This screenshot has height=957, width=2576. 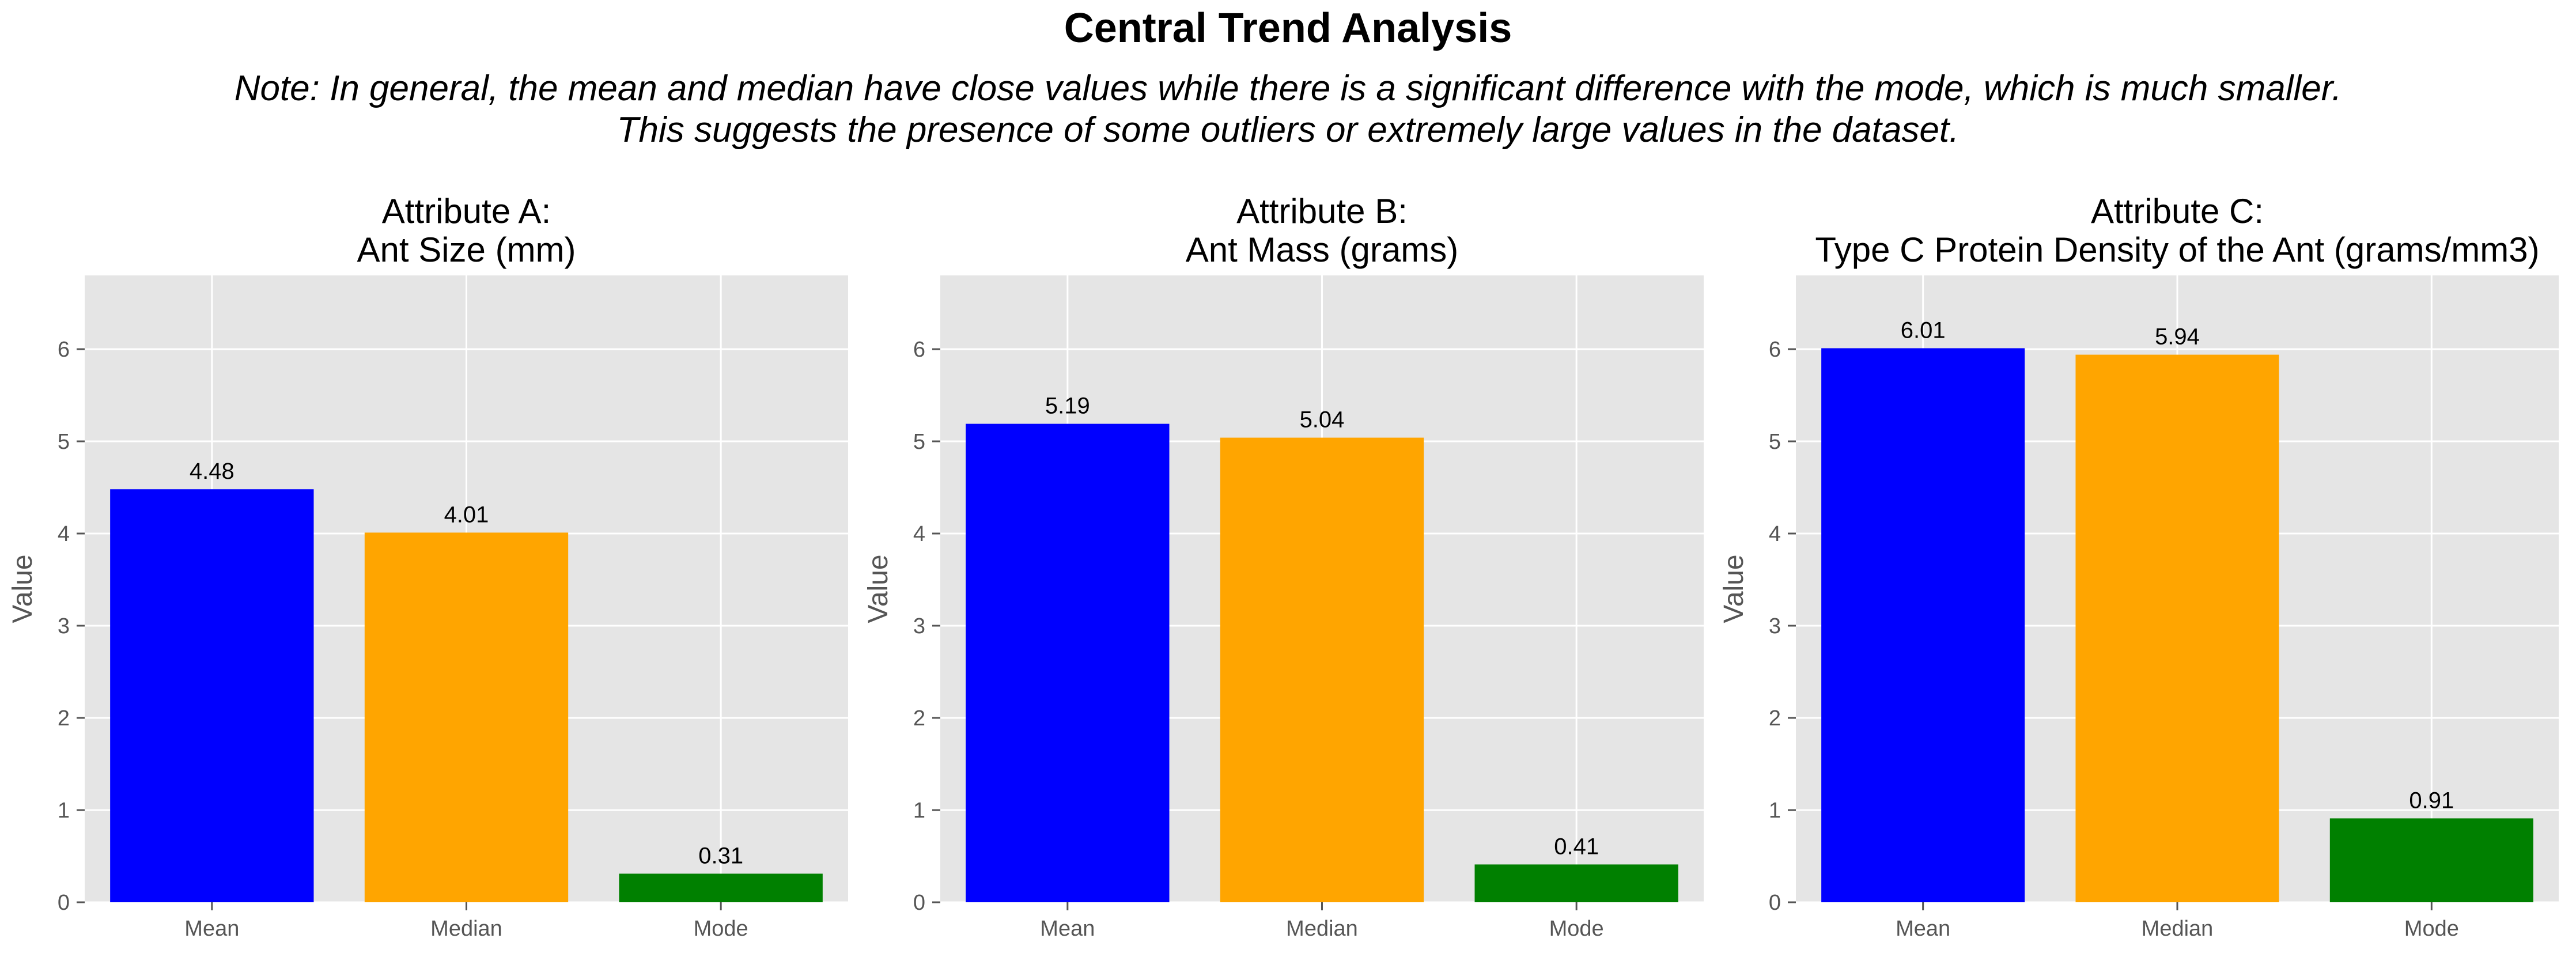 I want to click on bar-value-label: 4.48, so click(x=212, y=471).